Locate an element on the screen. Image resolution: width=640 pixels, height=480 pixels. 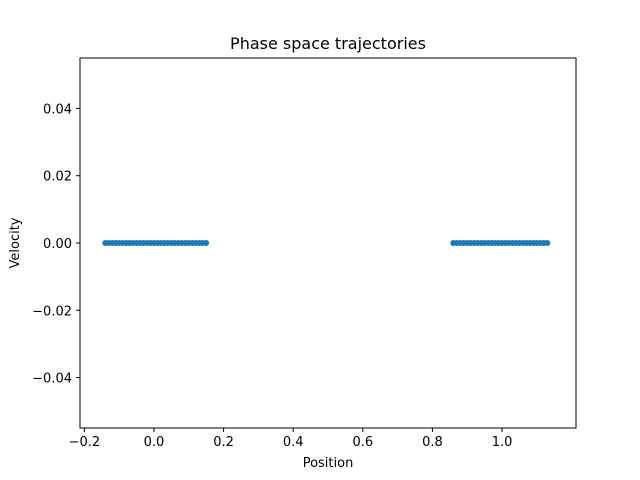
x-tick-label: 0.4 is located at coordinates (293, 442).